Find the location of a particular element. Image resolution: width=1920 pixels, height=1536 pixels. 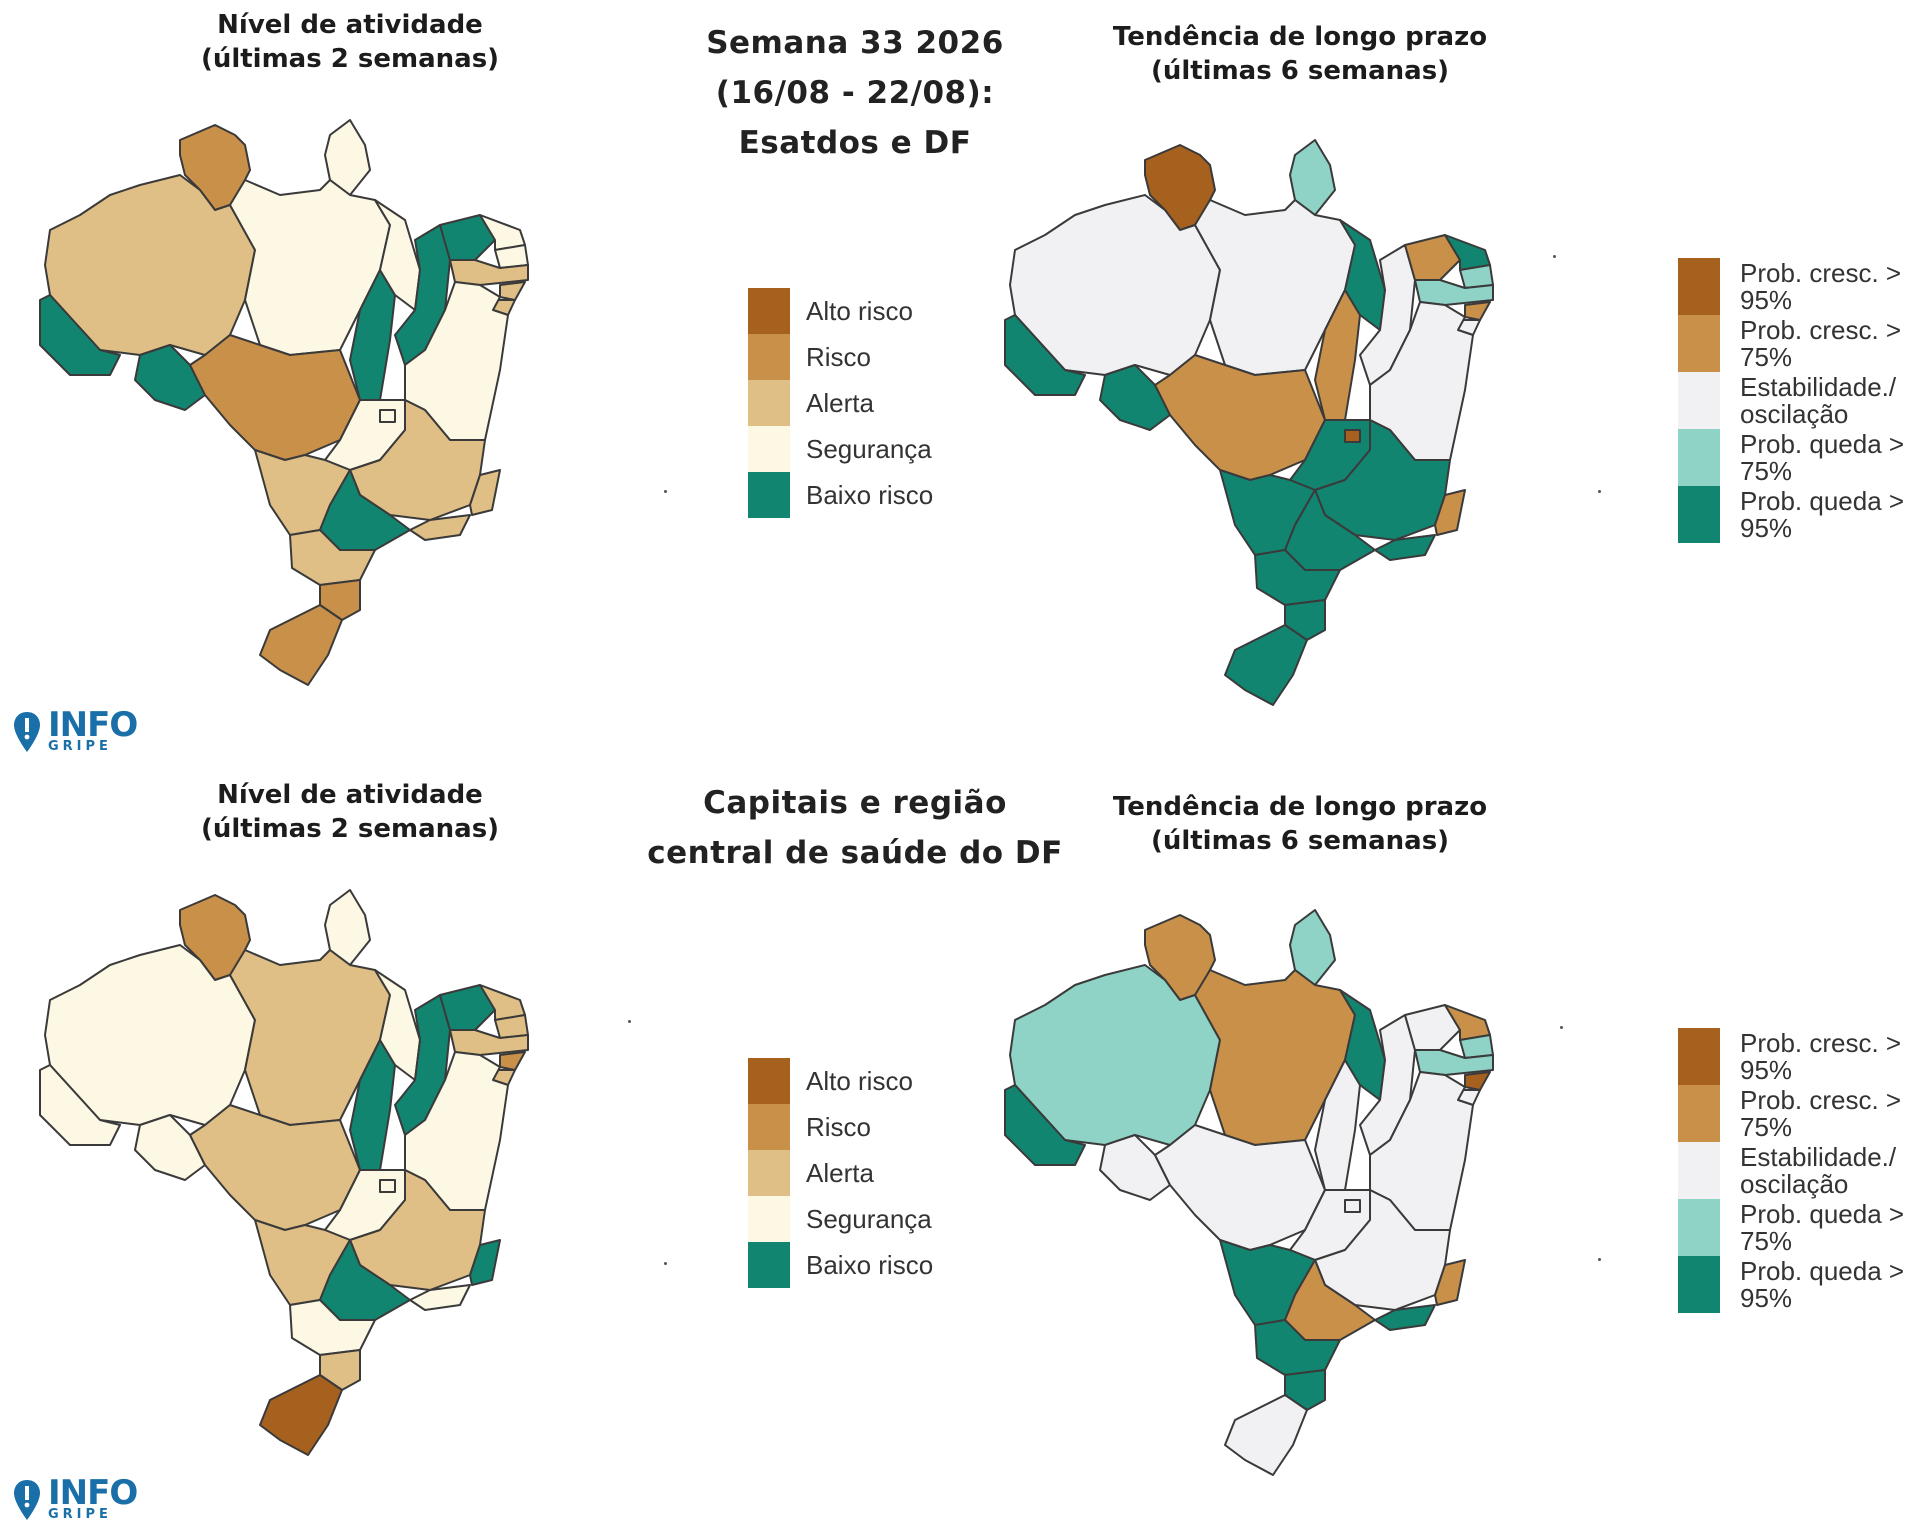

legend-label: Prob. cresc. > 75% is located at coordinates (1821, 343).